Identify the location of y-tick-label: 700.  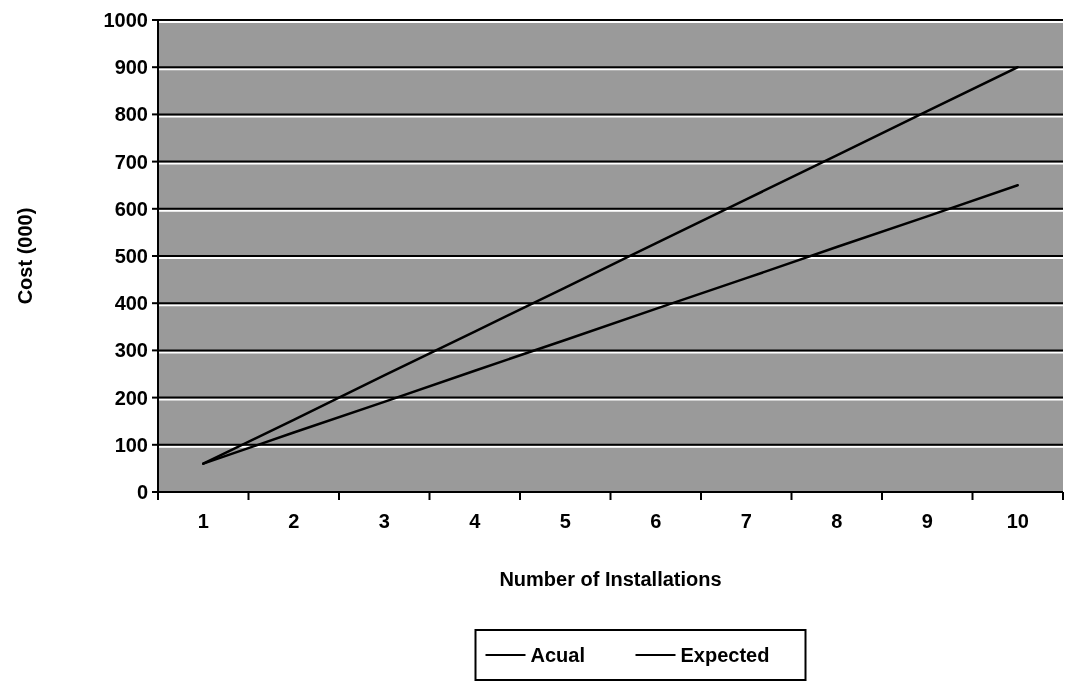
(131, 161).